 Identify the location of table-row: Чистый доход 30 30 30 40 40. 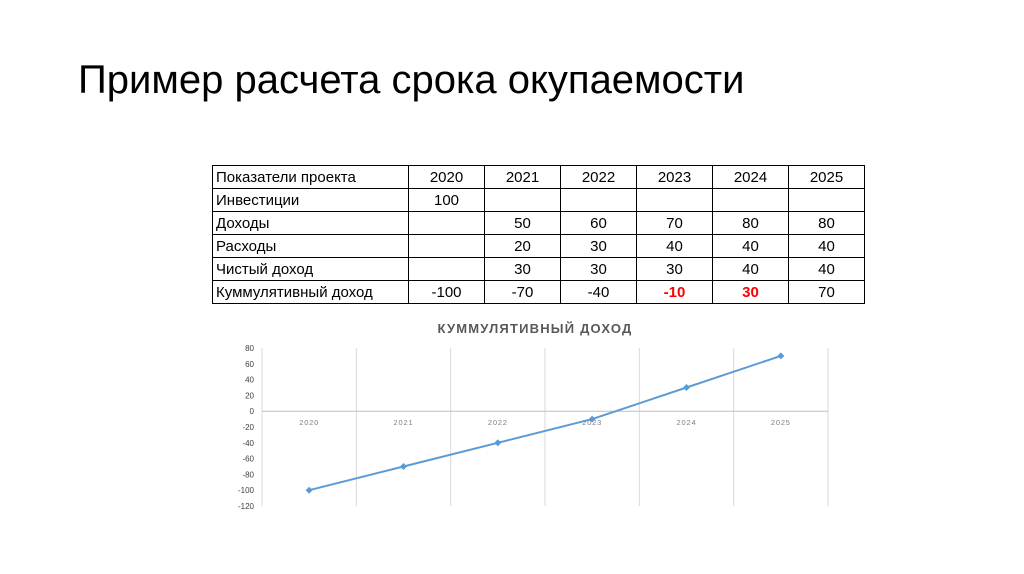
(538, 269).